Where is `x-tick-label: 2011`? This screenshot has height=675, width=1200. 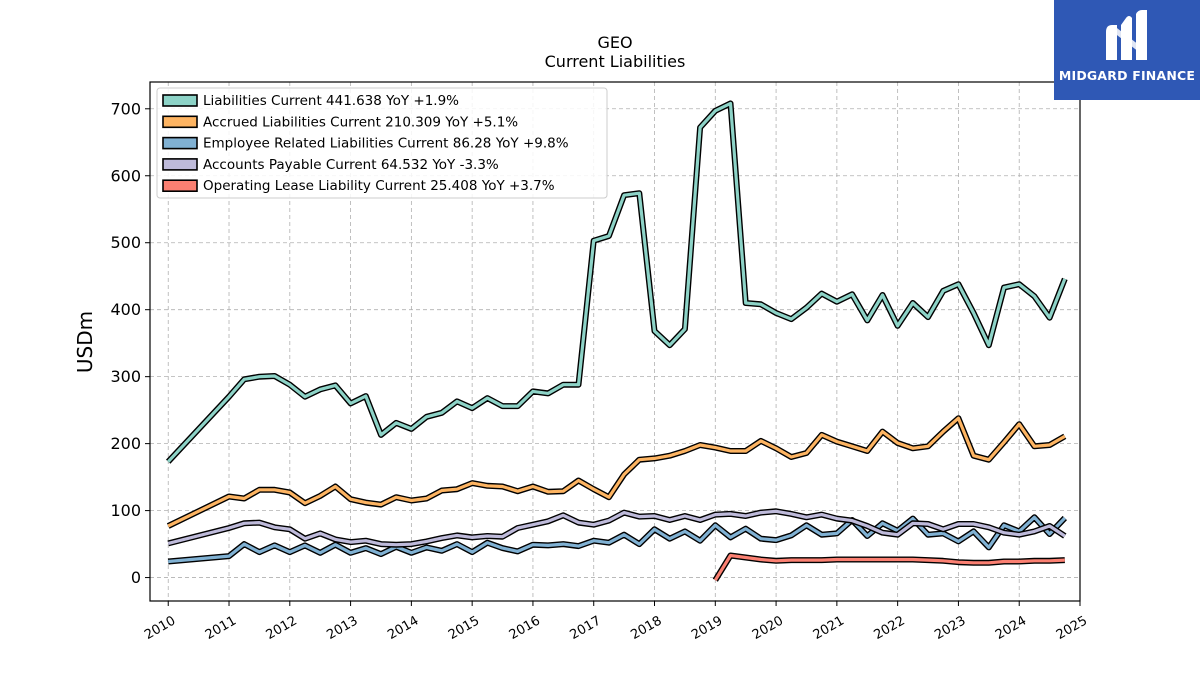
x-tick-label: 2011 is located at coordinates (221, 628).